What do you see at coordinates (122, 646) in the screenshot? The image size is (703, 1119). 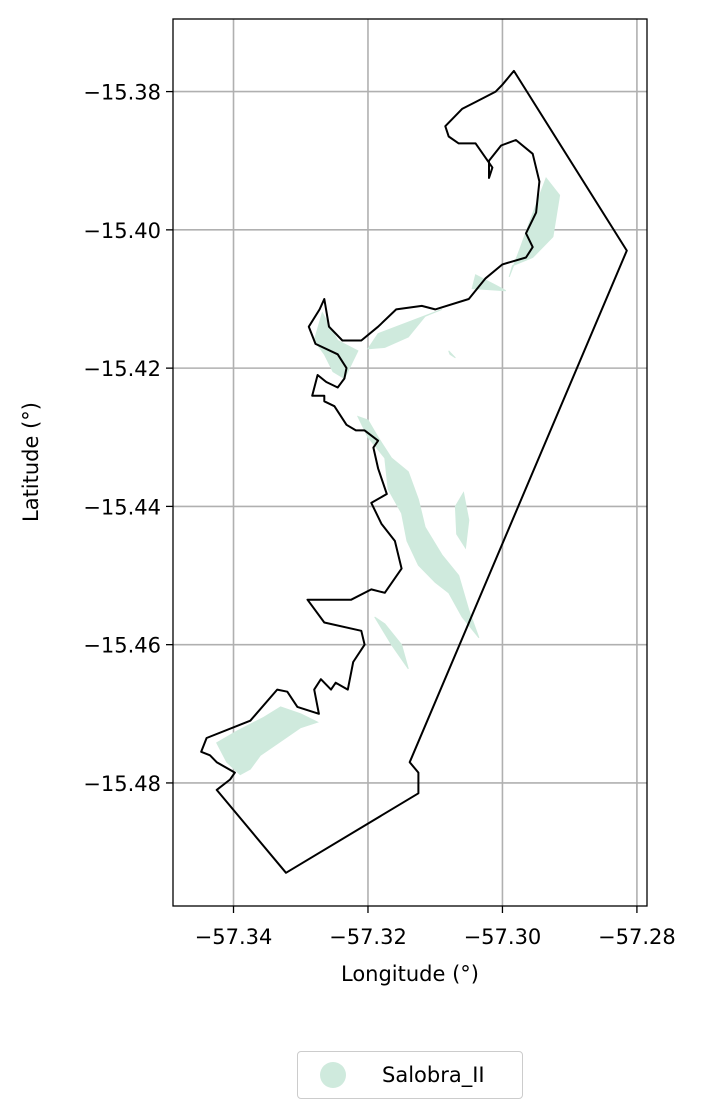 I see `y-tick-label-4: −15.46` at bounding box center [122, 646].